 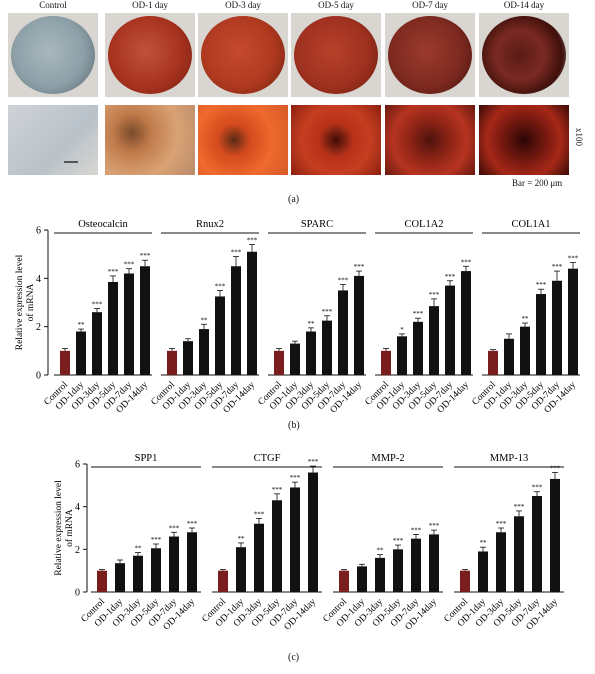 What do you see at coordinates (210, 224) in the screenshot?
I see `group-title: Rnux2` at bounding box center [210, 224].